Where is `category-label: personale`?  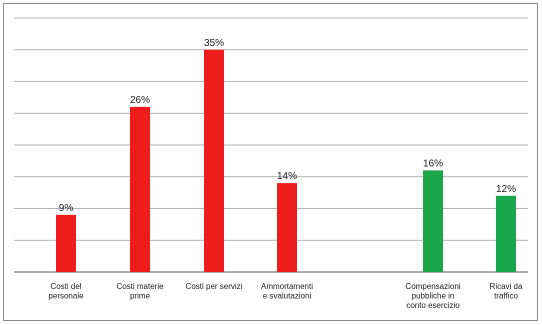
category-label: personale is located at coordinates (66, 296).